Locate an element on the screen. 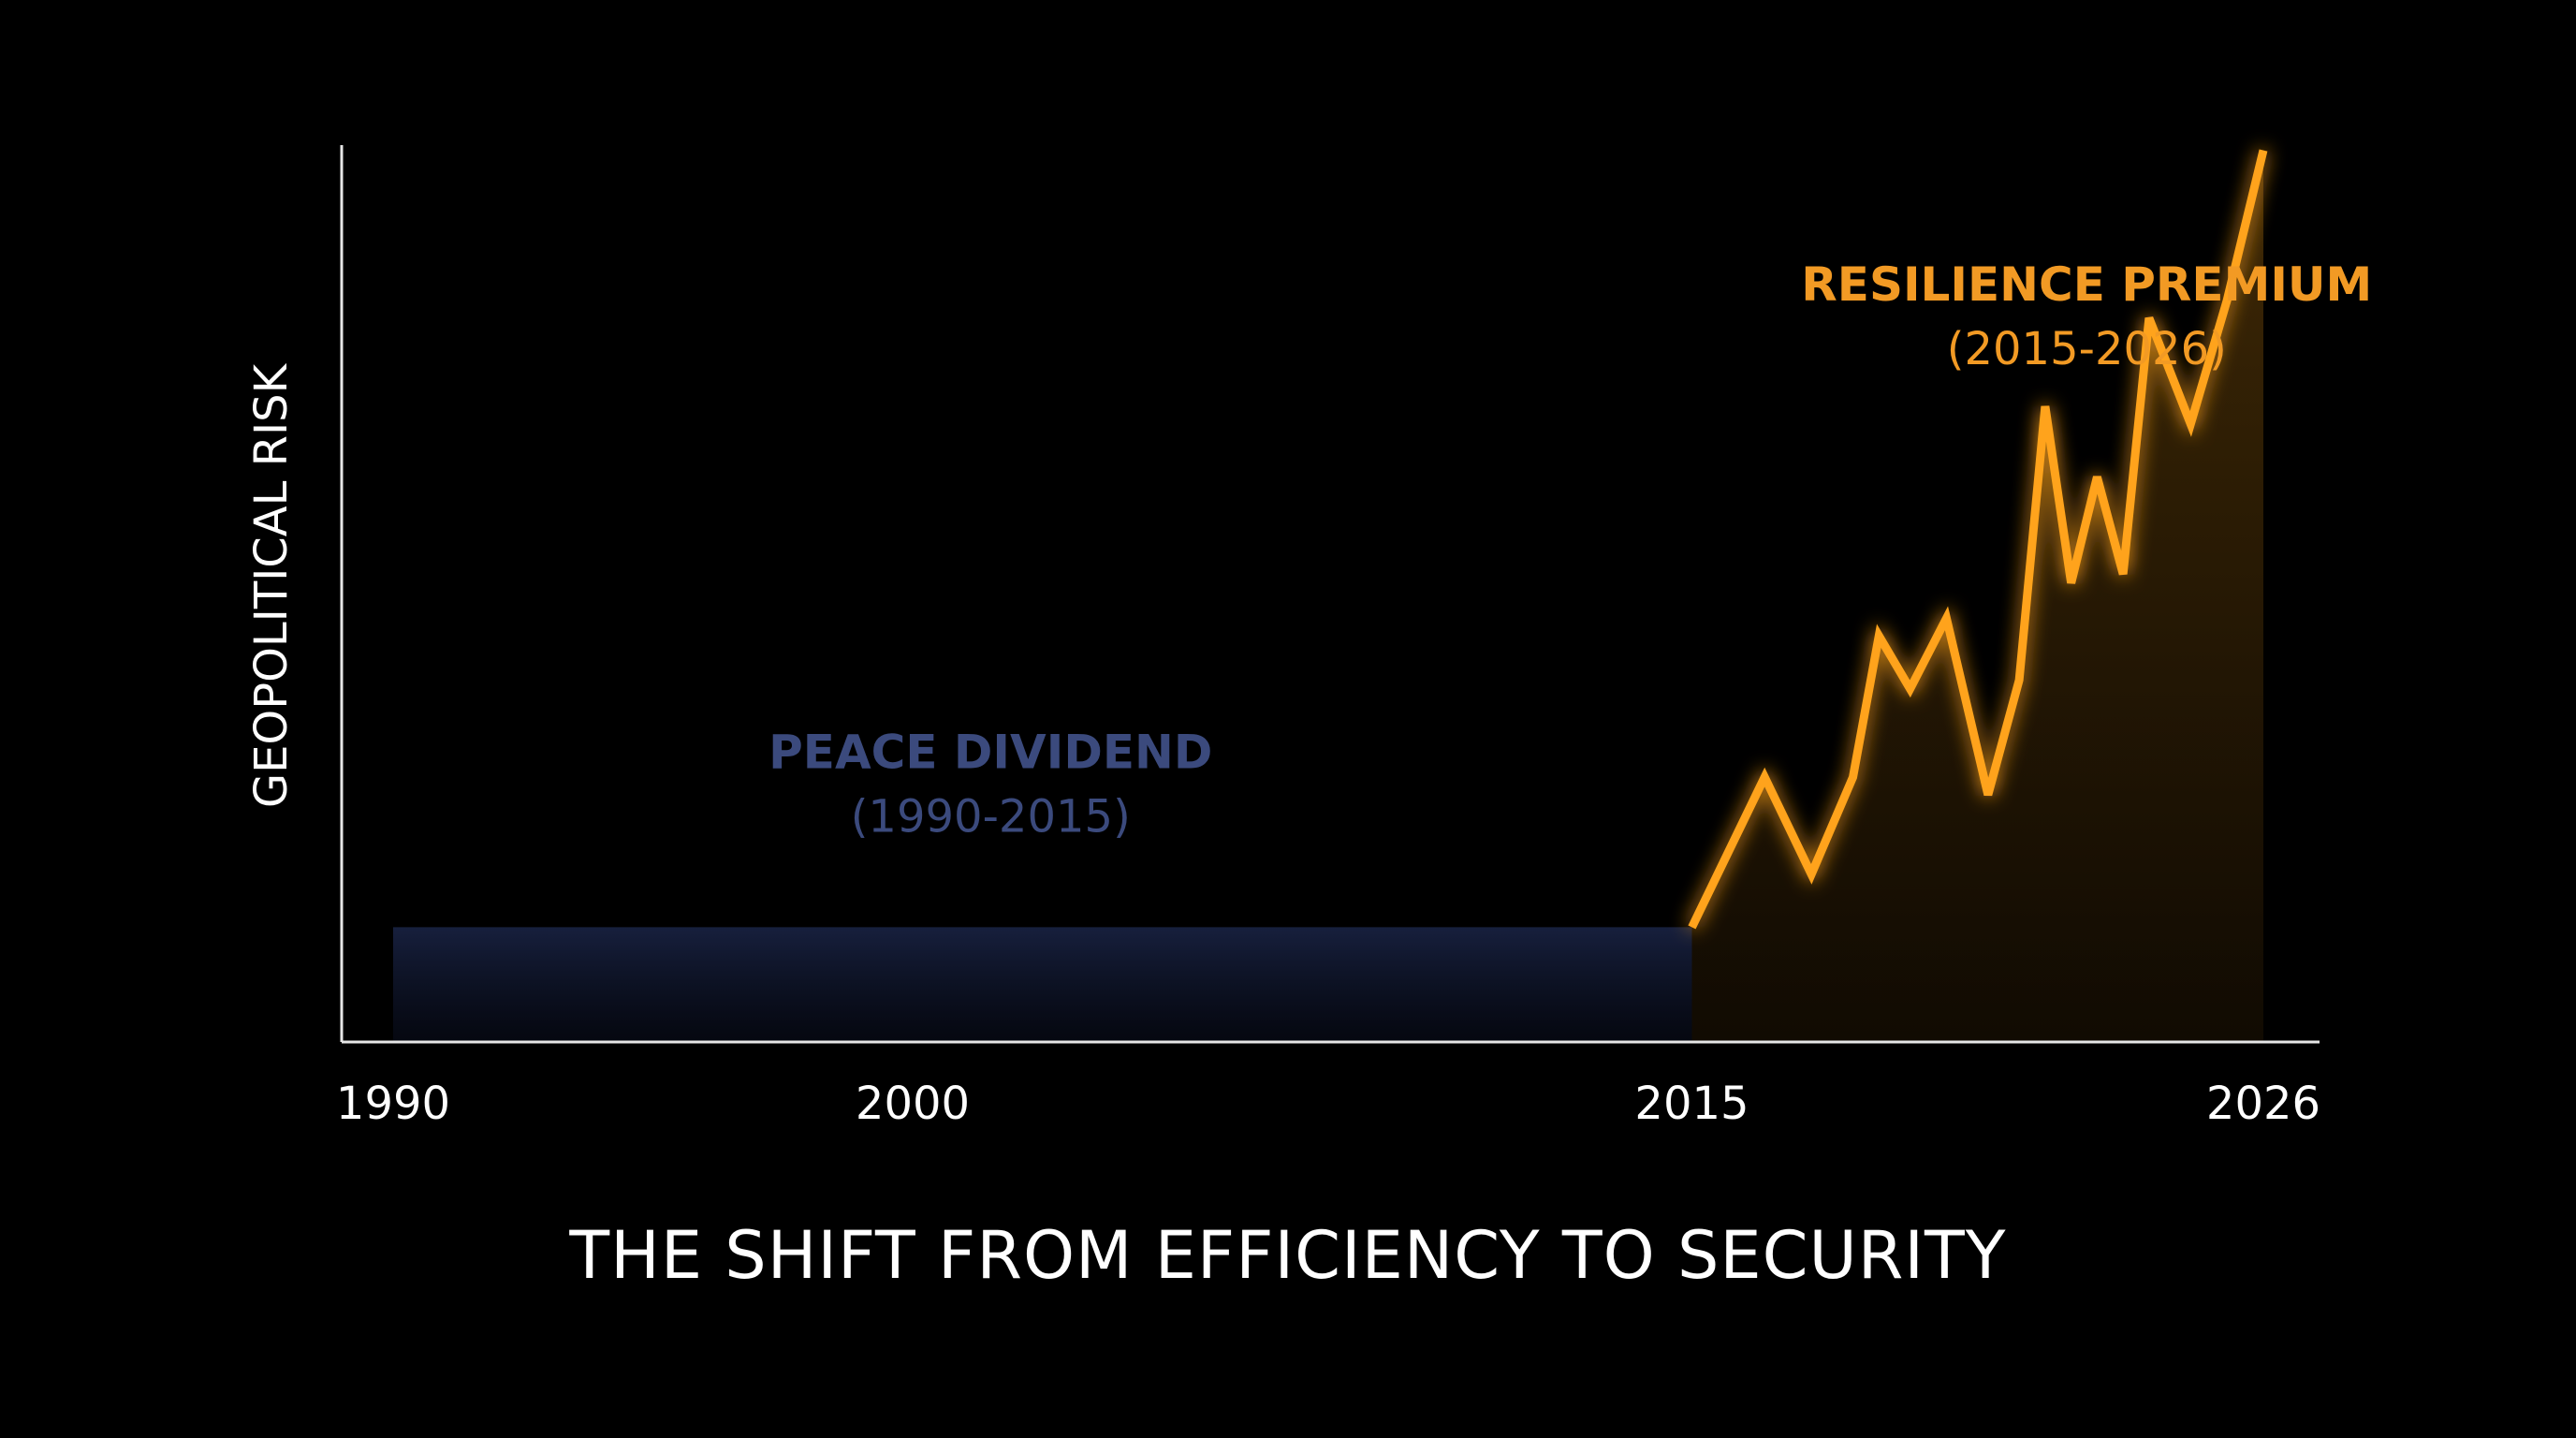 The image size is (2576, 1438). annotation-title: RESILIENCE PREMIUM is located at coordinates (2086, 284).